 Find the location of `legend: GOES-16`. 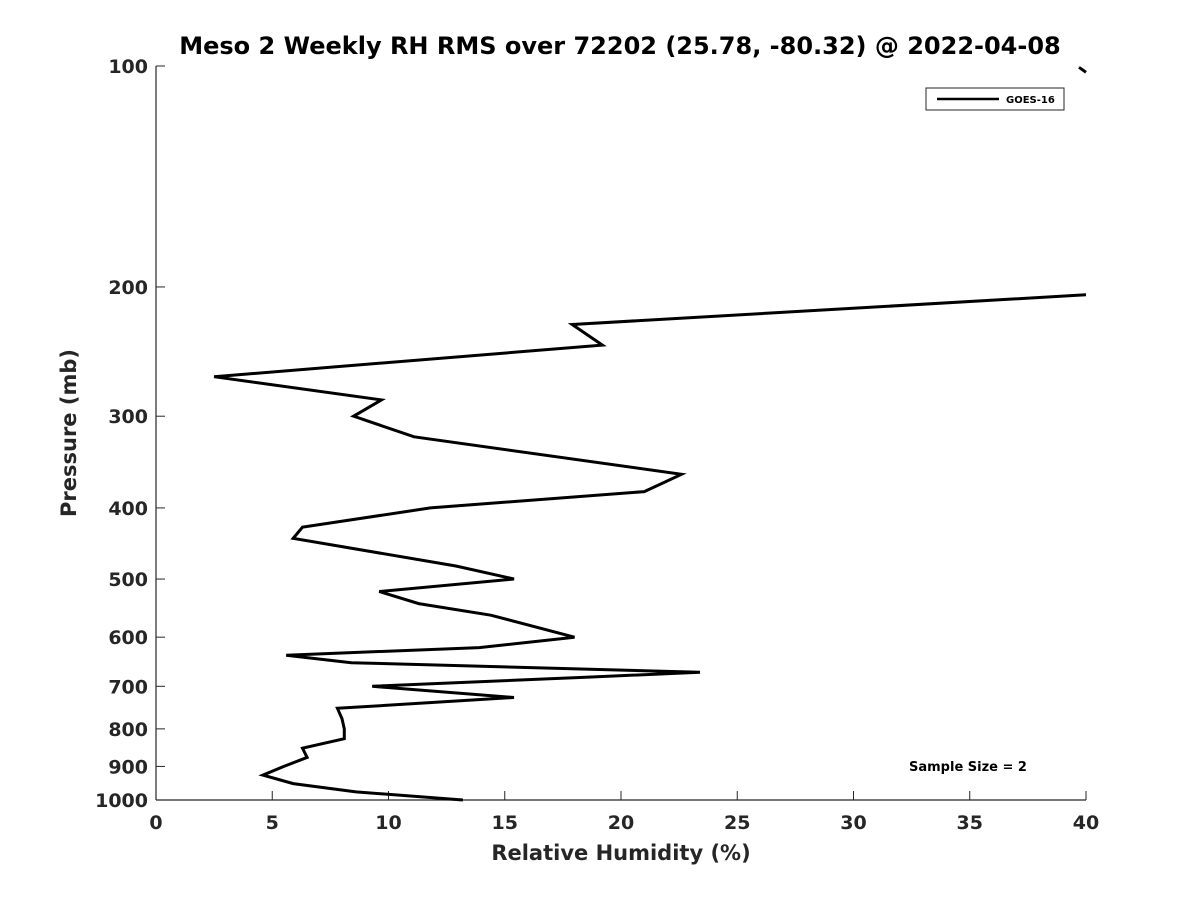

legend: GOES-16 is located at coordinates (995, 99).